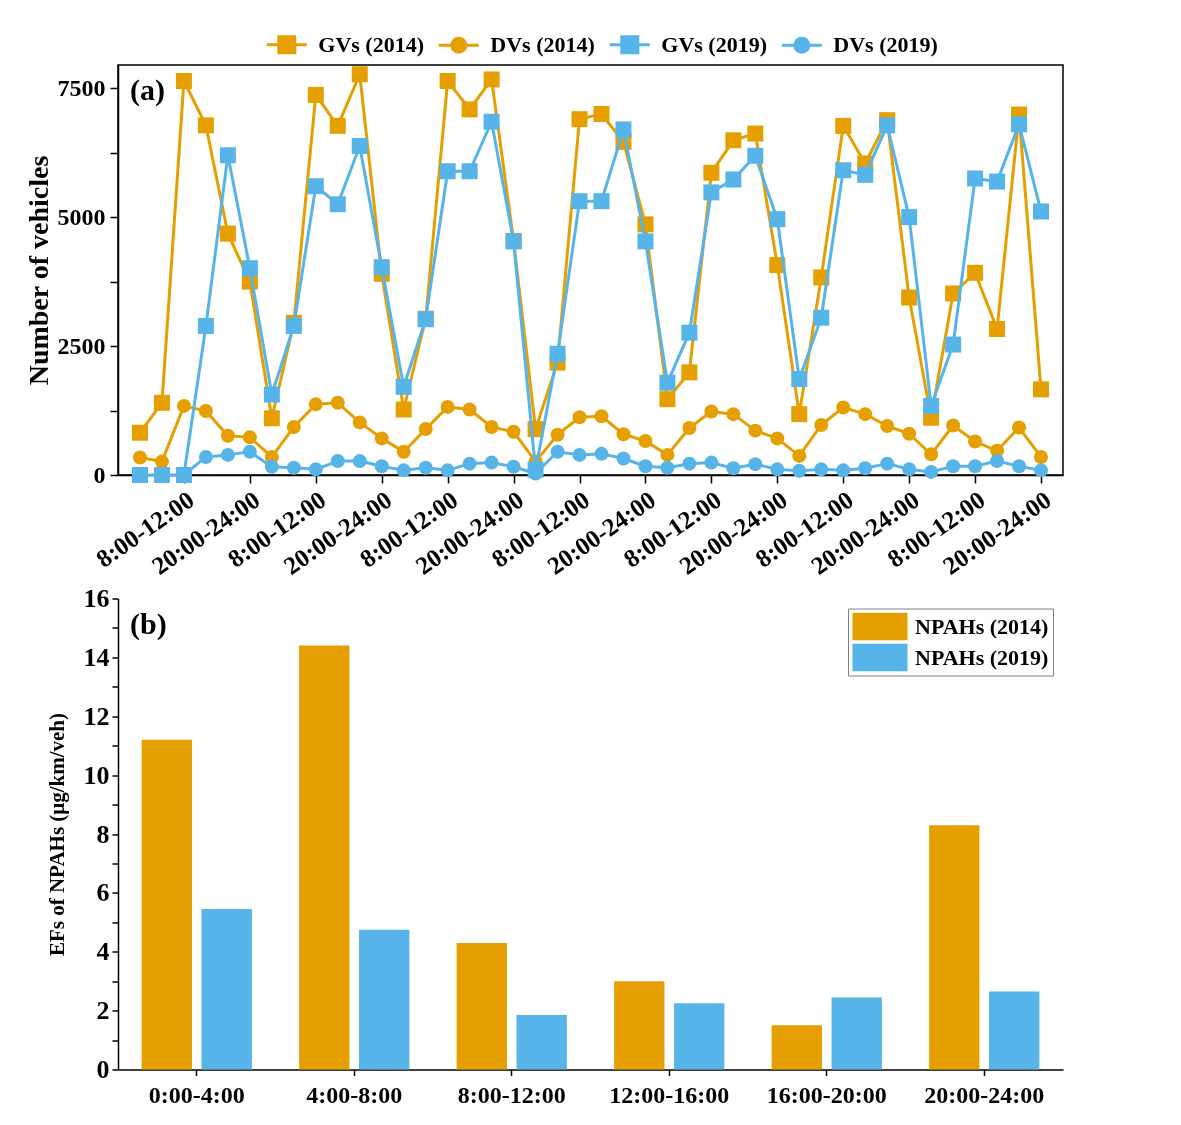  What do you see at coordinates (38, 270) in the screenshot?
I see `y-axis-title: Number of vehicles` at bounding box center [38, 270].